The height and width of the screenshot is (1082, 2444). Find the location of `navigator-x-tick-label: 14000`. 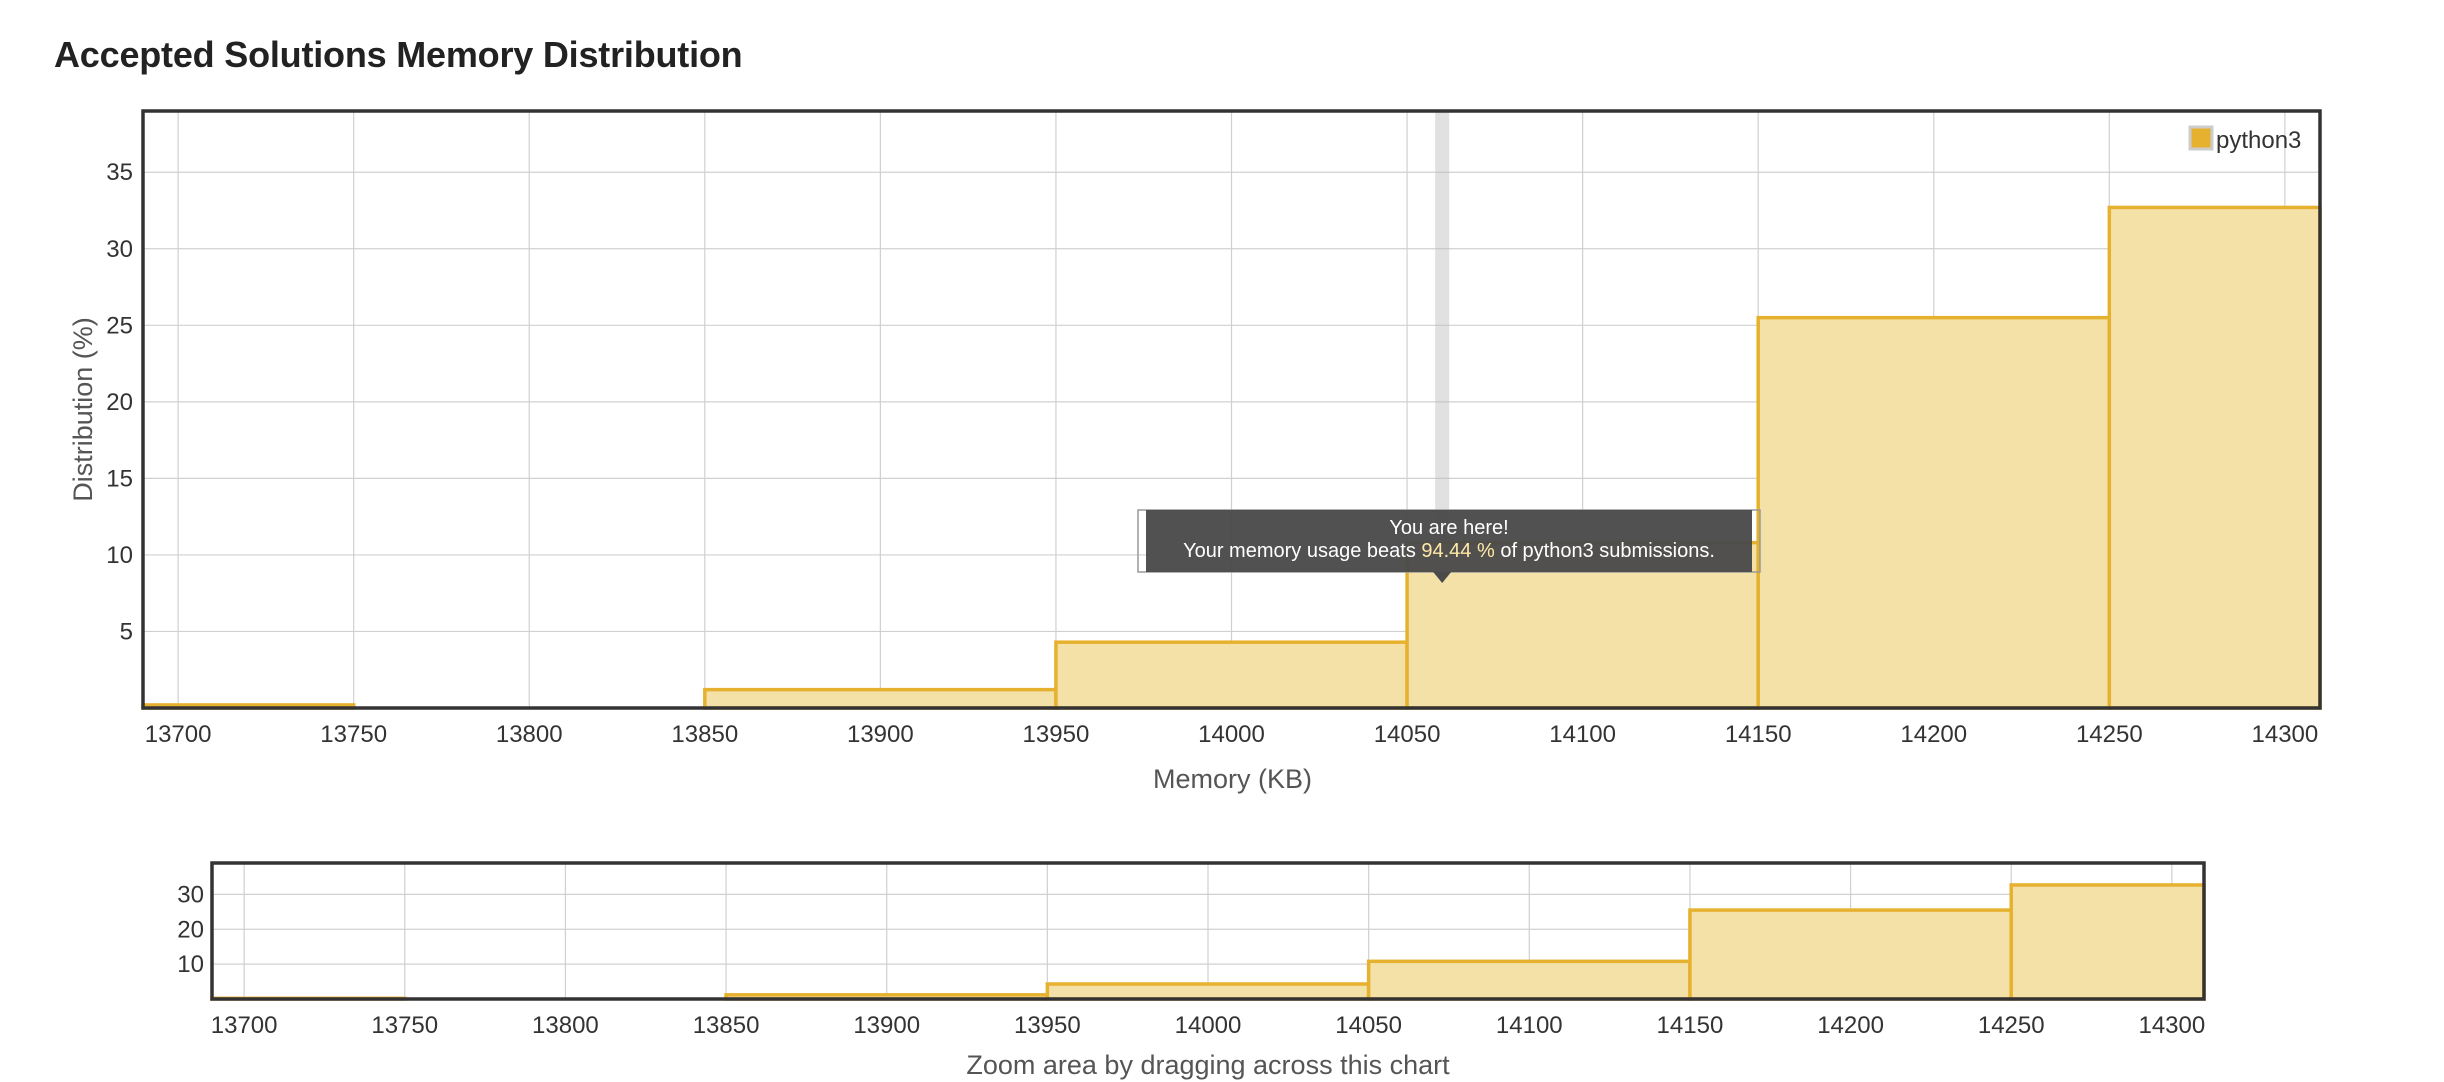

navigator-x-tick-label: 14000 is located at coordinates (1208, 1025).